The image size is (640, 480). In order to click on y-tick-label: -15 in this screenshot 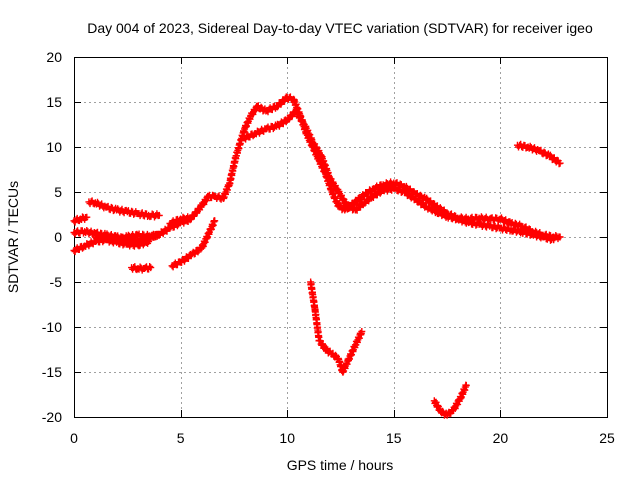, I will do `click(52, 372)`.